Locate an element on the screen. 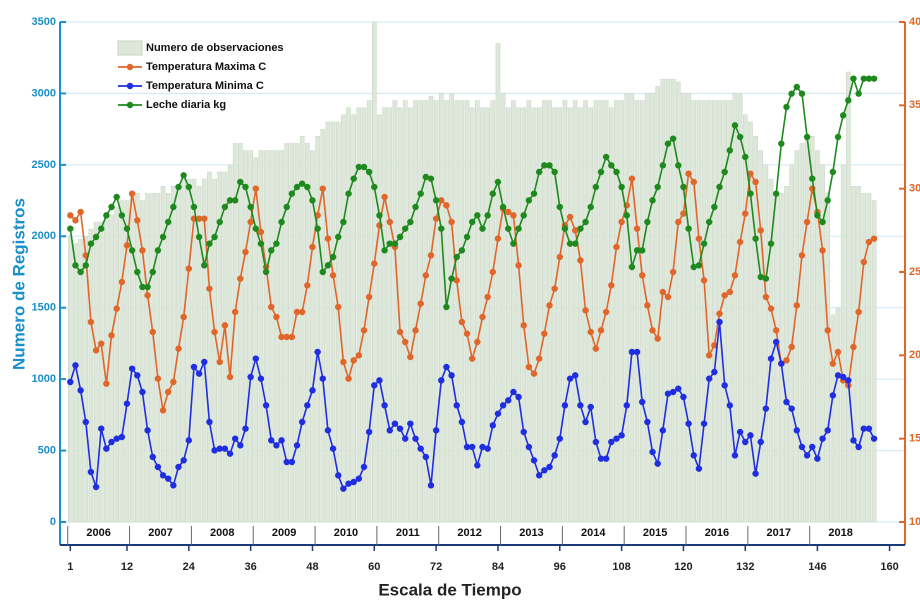 The width and height of the screenshot is (920, 603). y-tick-label: 3500 is located at coordinates (44, 22).